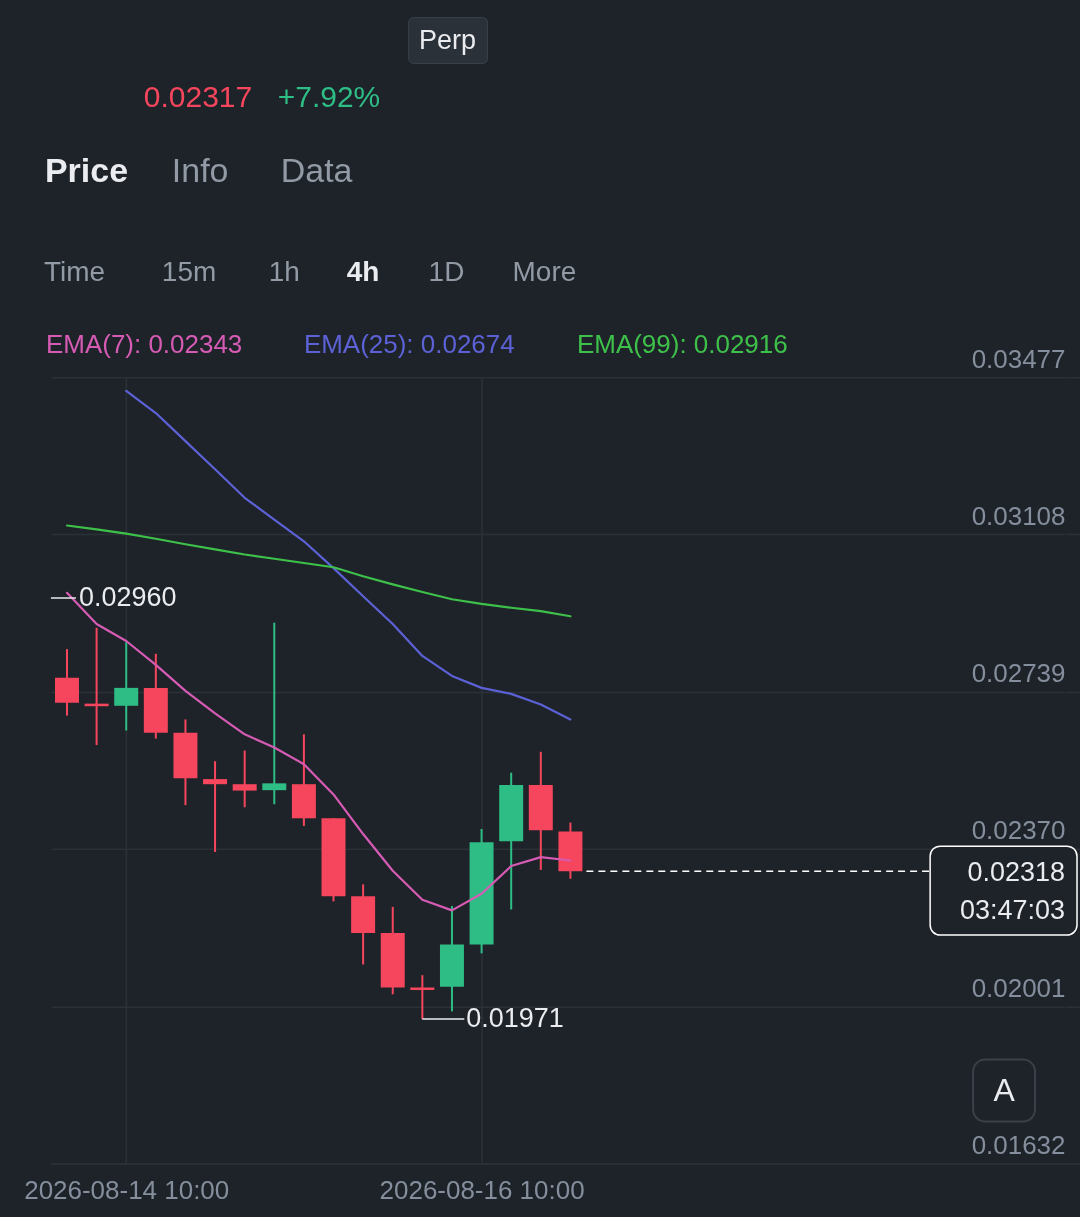  What do you see at coordinates (1016, 872) in the screenshot?
I see `ref-line-label: 0.02318` at bounding box center [1016, 872].